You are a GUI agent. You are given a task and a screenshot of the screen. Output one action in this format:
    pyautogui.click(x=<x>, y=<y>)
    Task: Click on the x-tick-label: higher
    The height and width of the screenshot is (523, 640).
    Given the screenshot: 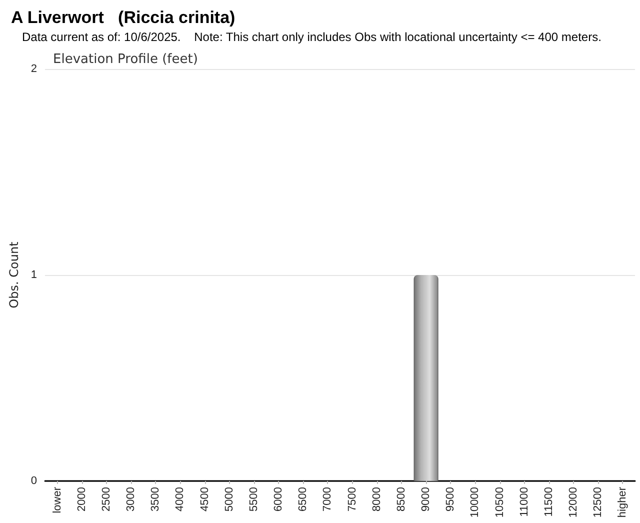 What is the action you would take?
    pyautogui.click(x=622, y=502)
    